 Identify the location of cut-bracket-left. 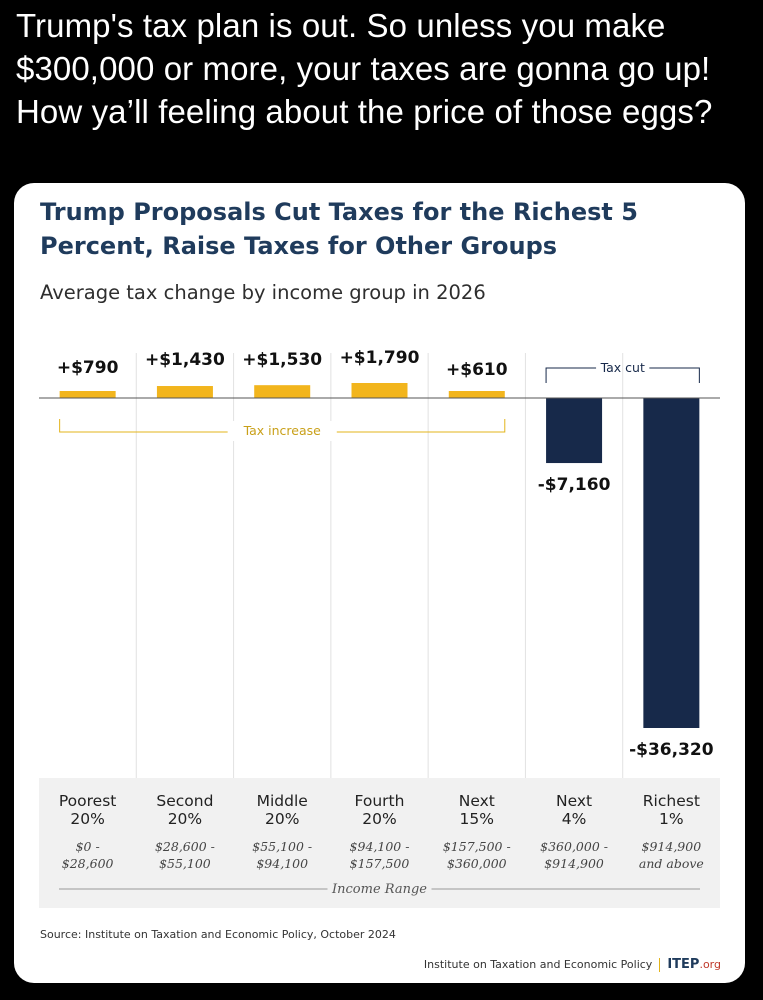
(571, 375).